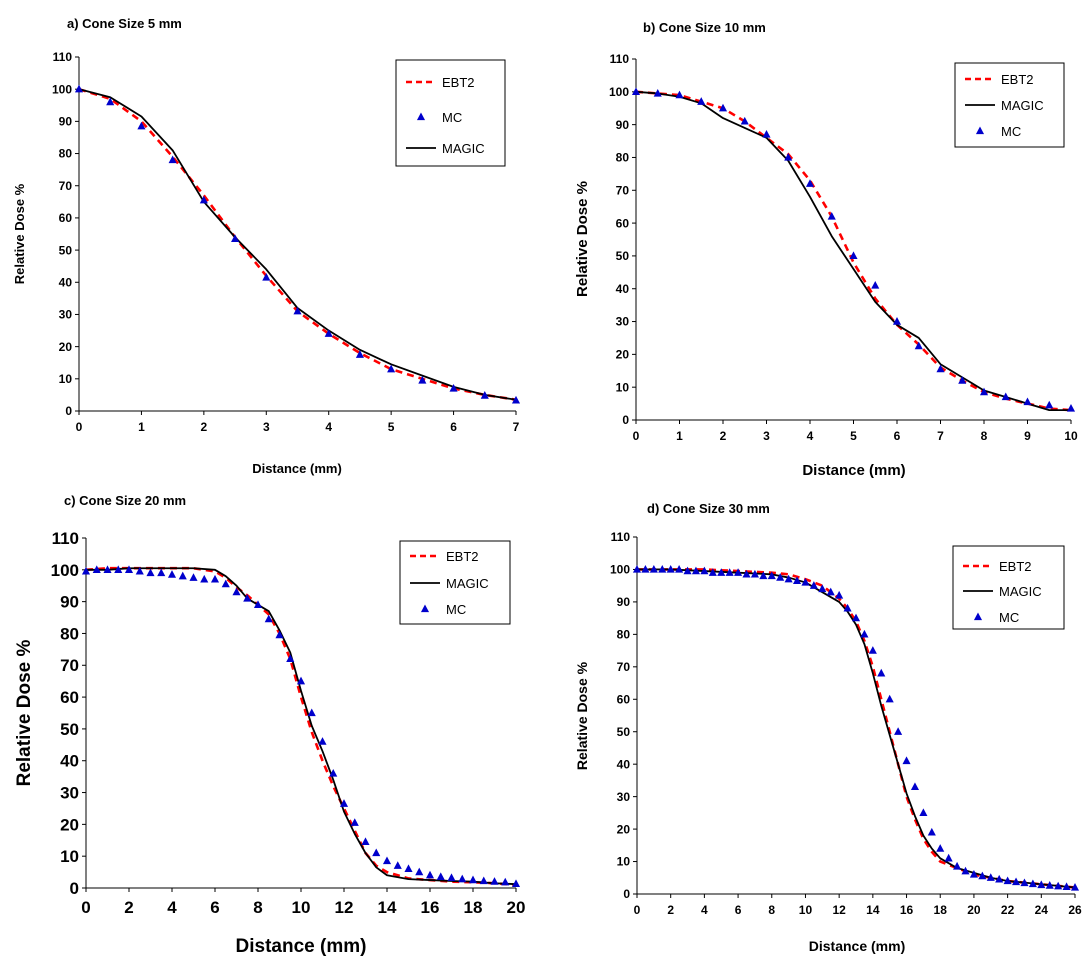  What do you see at coordinates (623, 223) in the screenshot?
I see `y-tick-label: 60` at bounding box center [623, 223].